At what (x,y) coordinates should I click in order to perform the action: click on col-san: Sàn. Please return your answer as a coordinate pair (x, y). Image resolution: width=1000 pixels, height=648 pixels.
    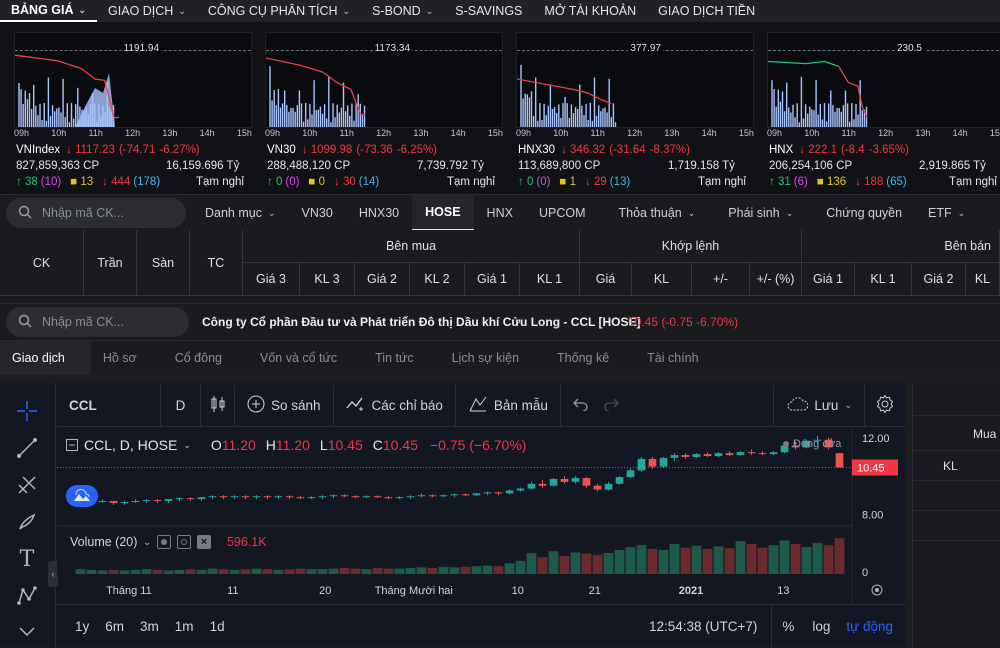
    Looking at the image, I should click on (163, 263).